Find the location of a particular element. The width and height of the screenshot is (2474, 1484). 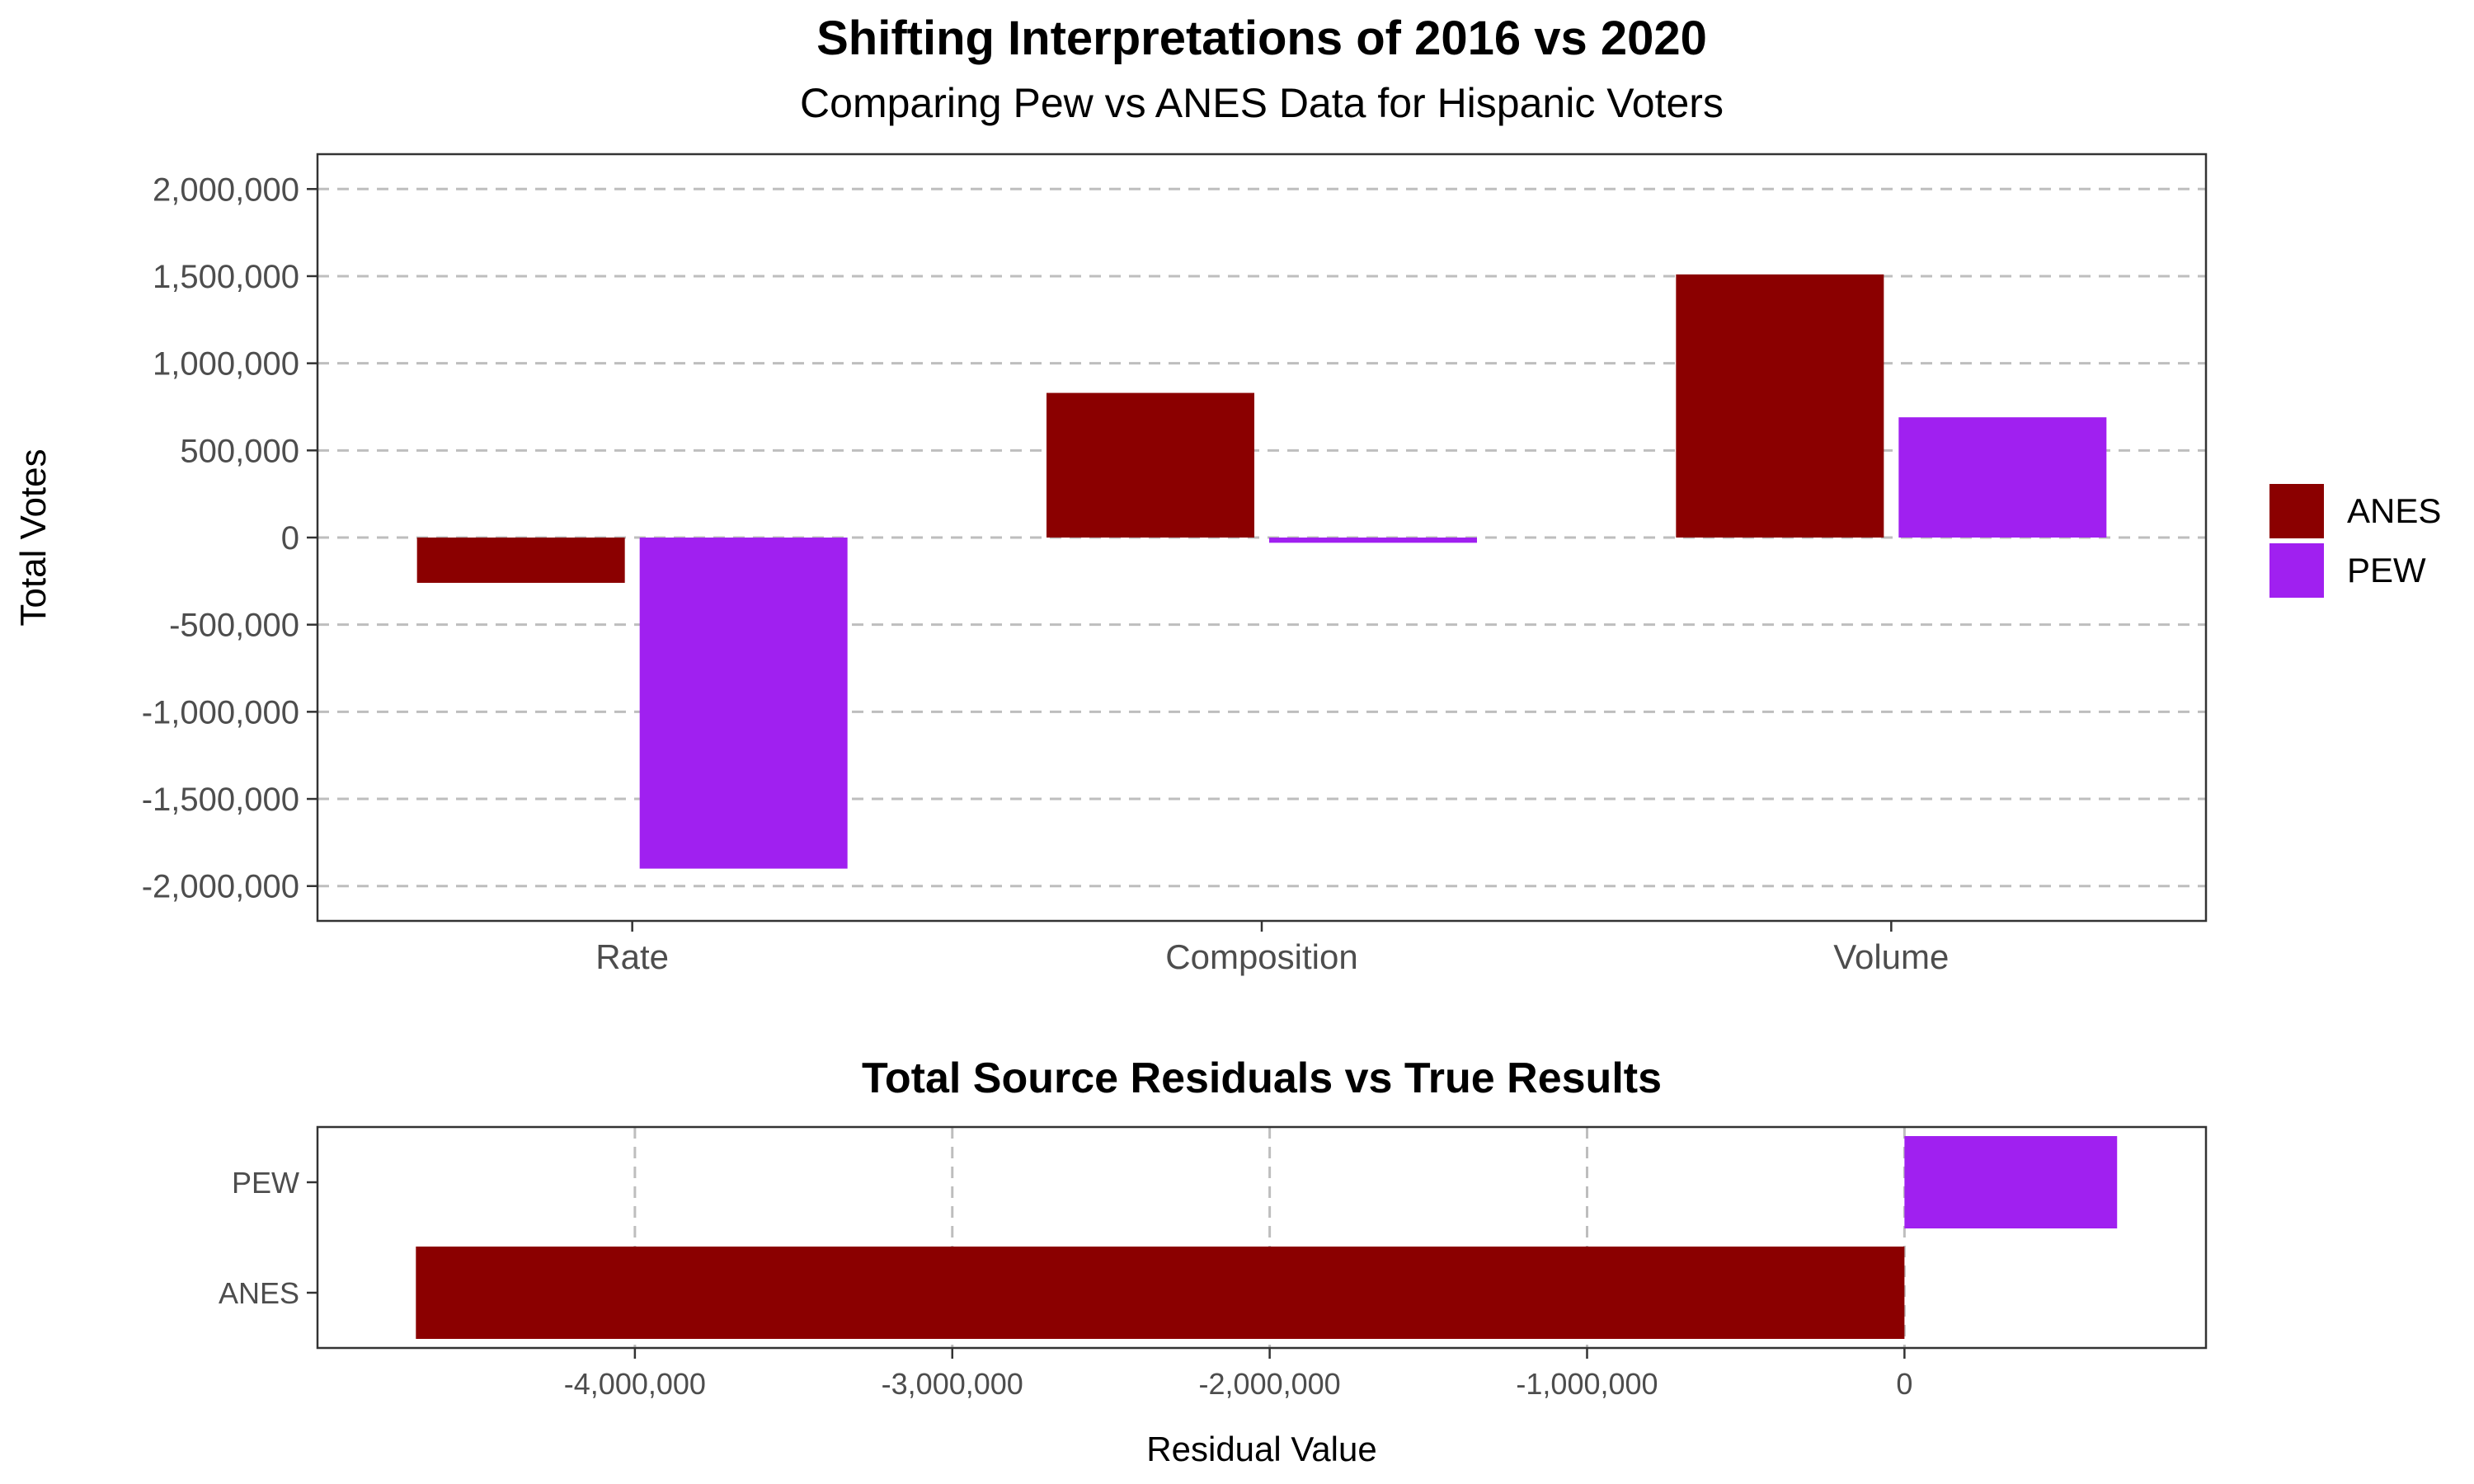

bar-anes-rate is located at coordinates (520, 560).